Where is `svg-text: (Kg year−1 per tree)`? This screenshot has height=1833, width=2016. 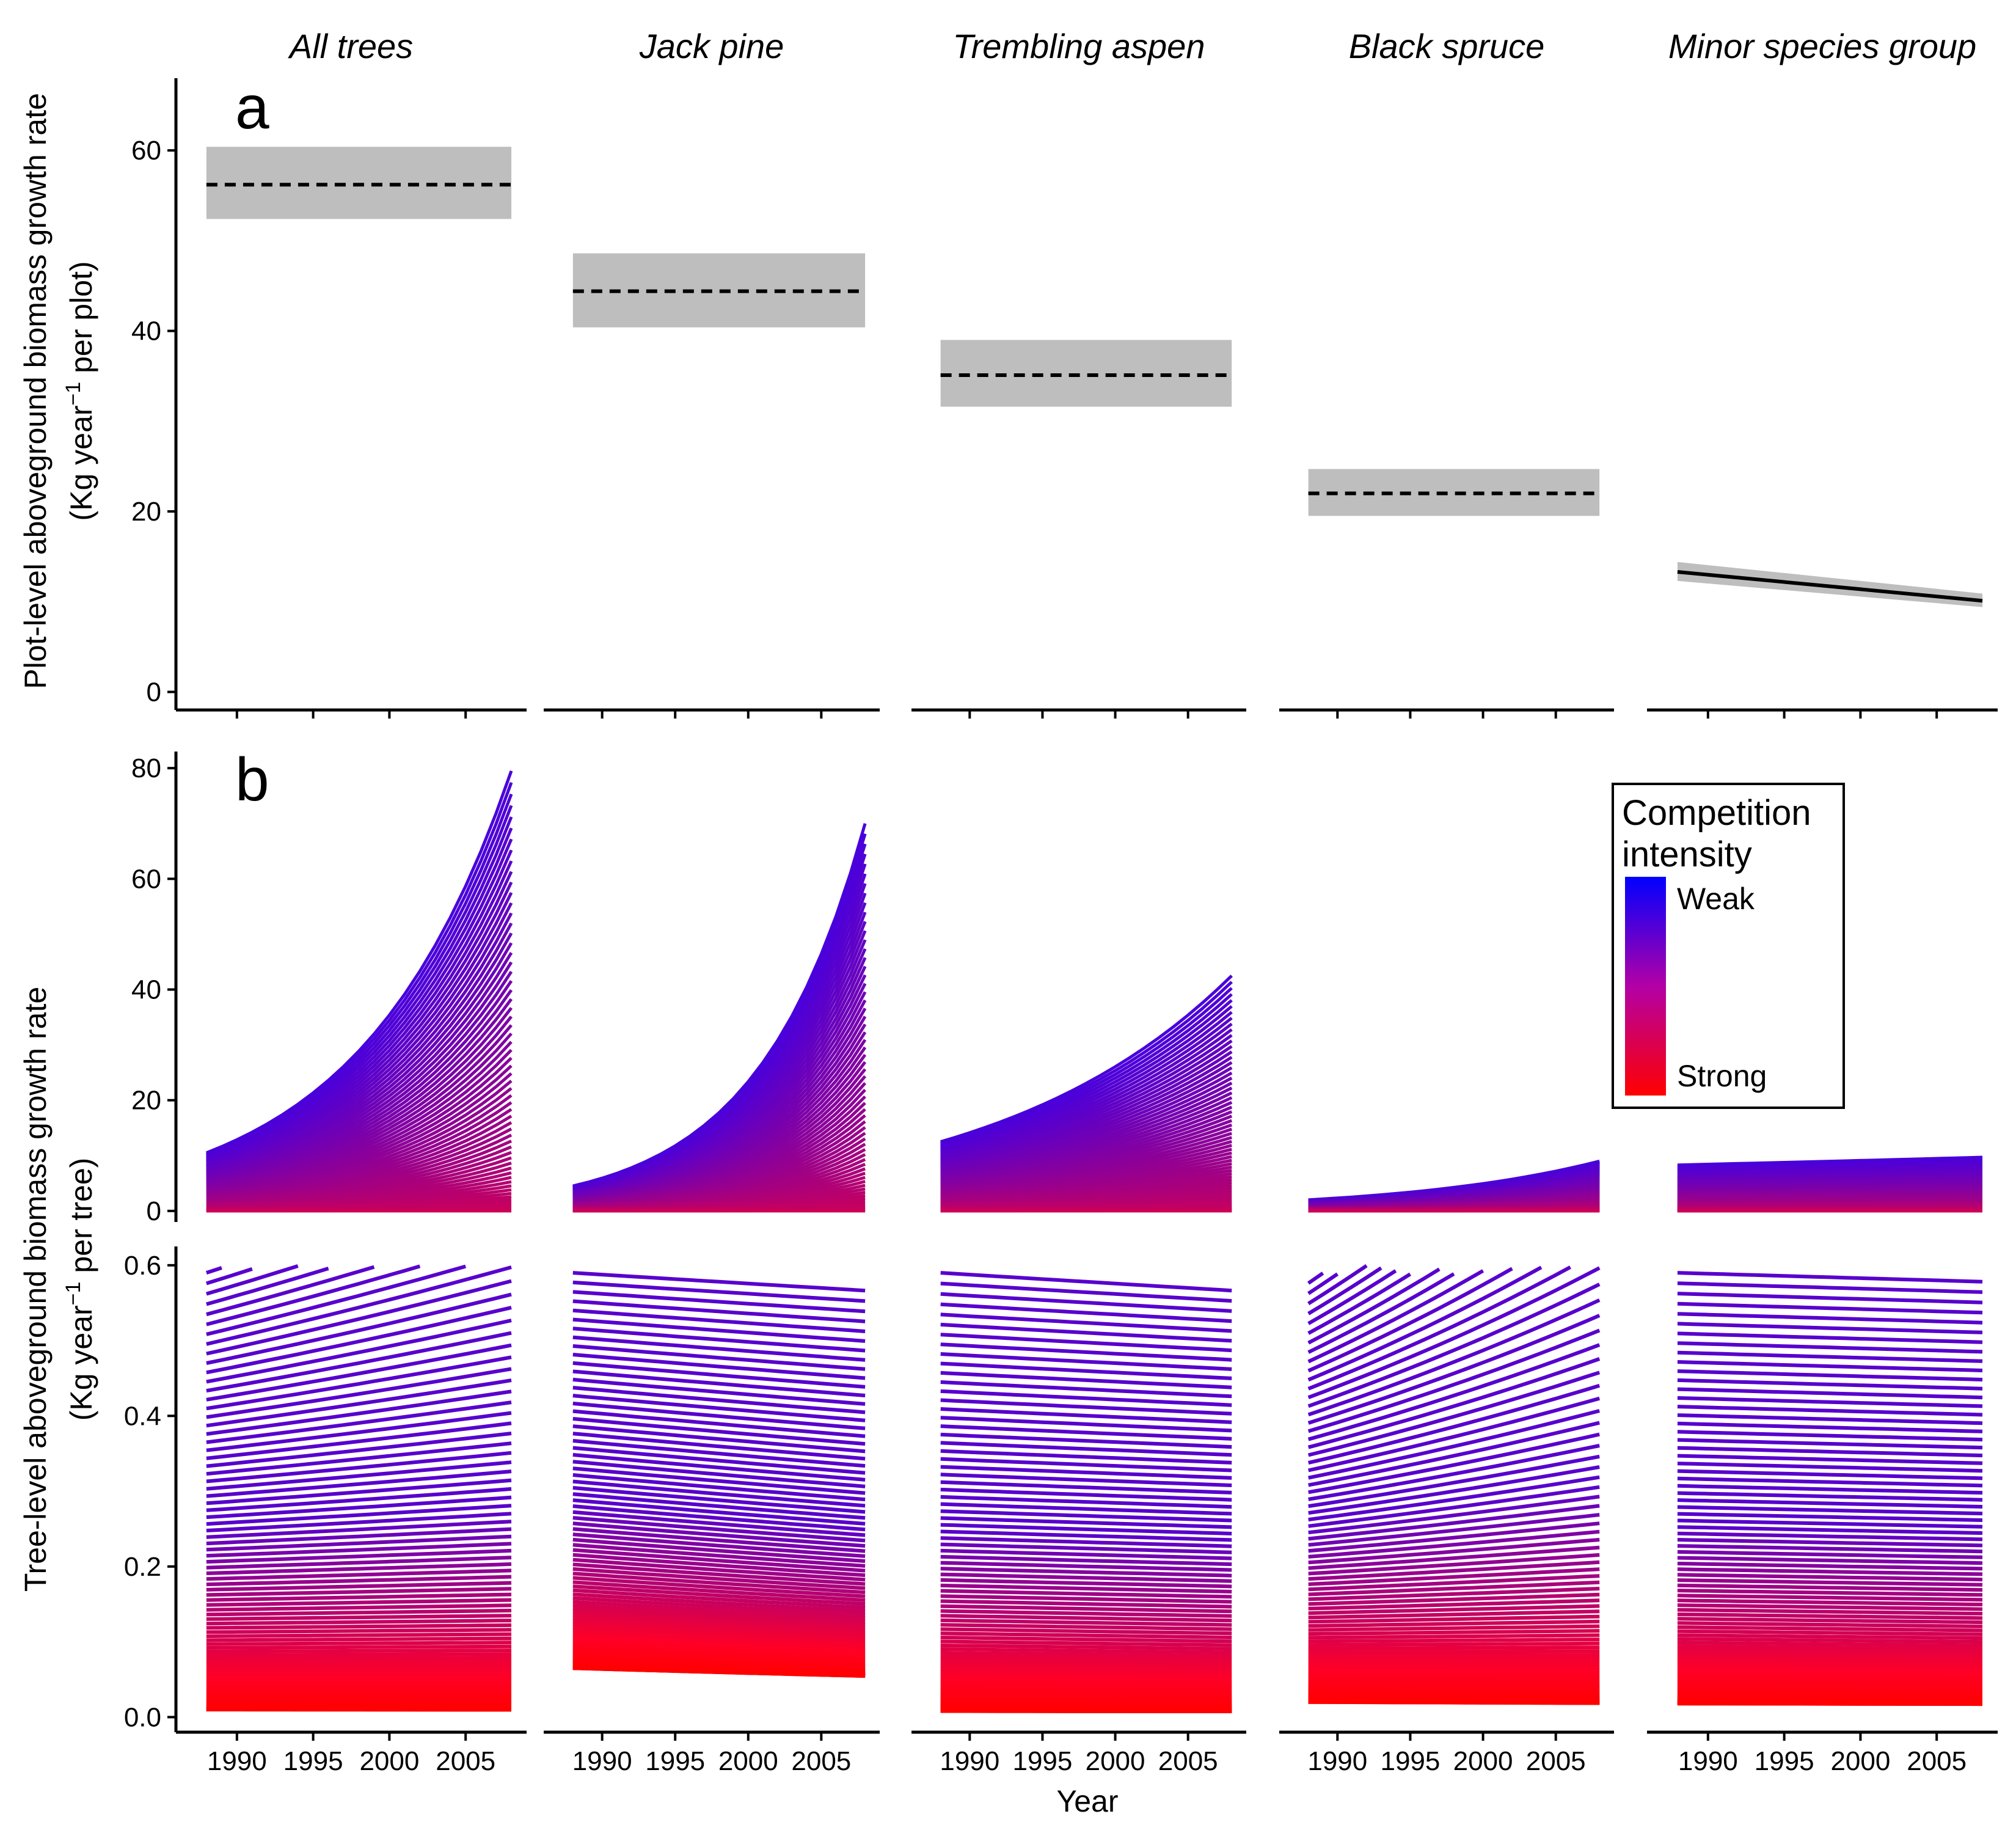
svg-text: (Kg year−1 per tree) is located at coordinates (80, 1289).